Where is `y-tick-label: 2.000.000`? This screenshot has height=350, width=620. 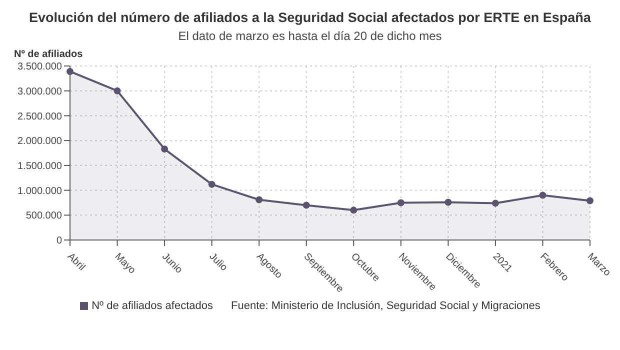
y-tick-label: 2.000.000 is located at coordinates (40, 142).